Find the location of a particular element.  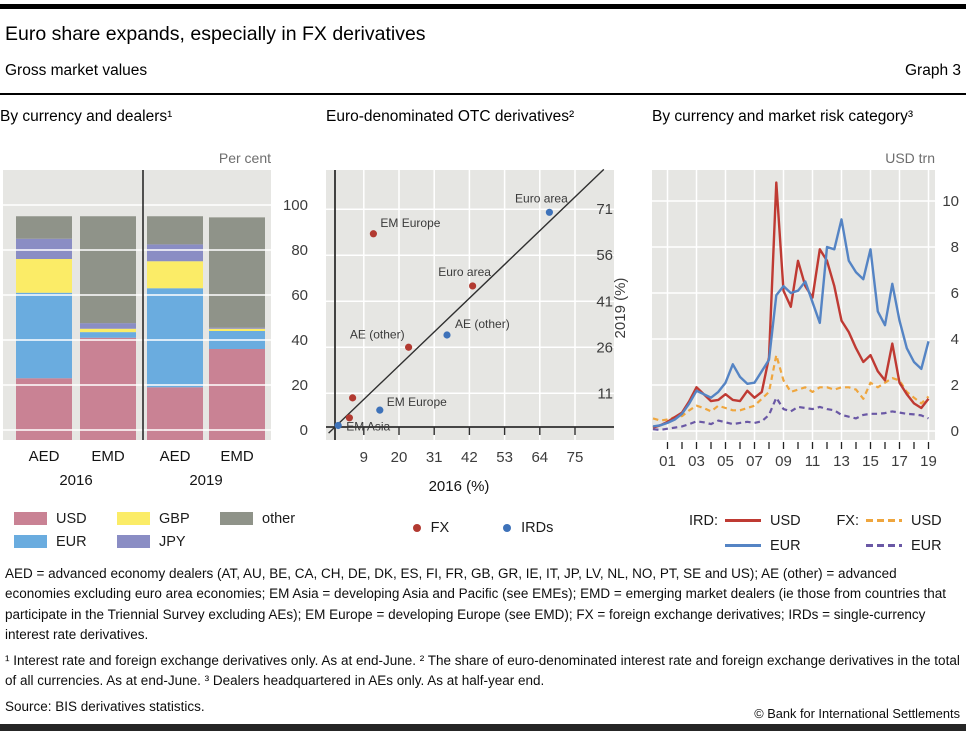

legend-item-eur: EUR is located at coordinates (65, 542).